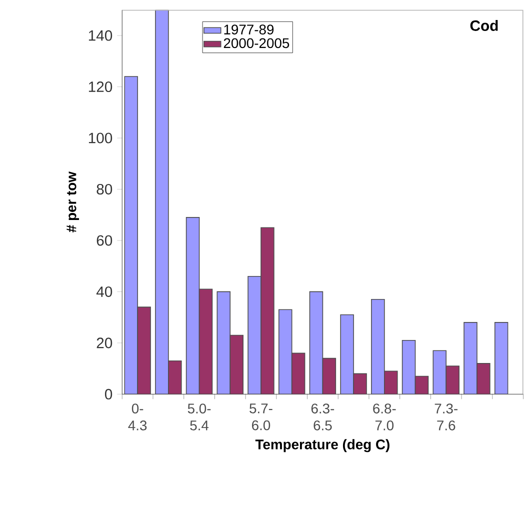 Image resolution: width=530 pixels, height=509 pixels. What do you see at coordinates (384, 416) in the screenshot?
I see `x-tick-label: 6.8- 7.0` at bounding box center [384, 416].